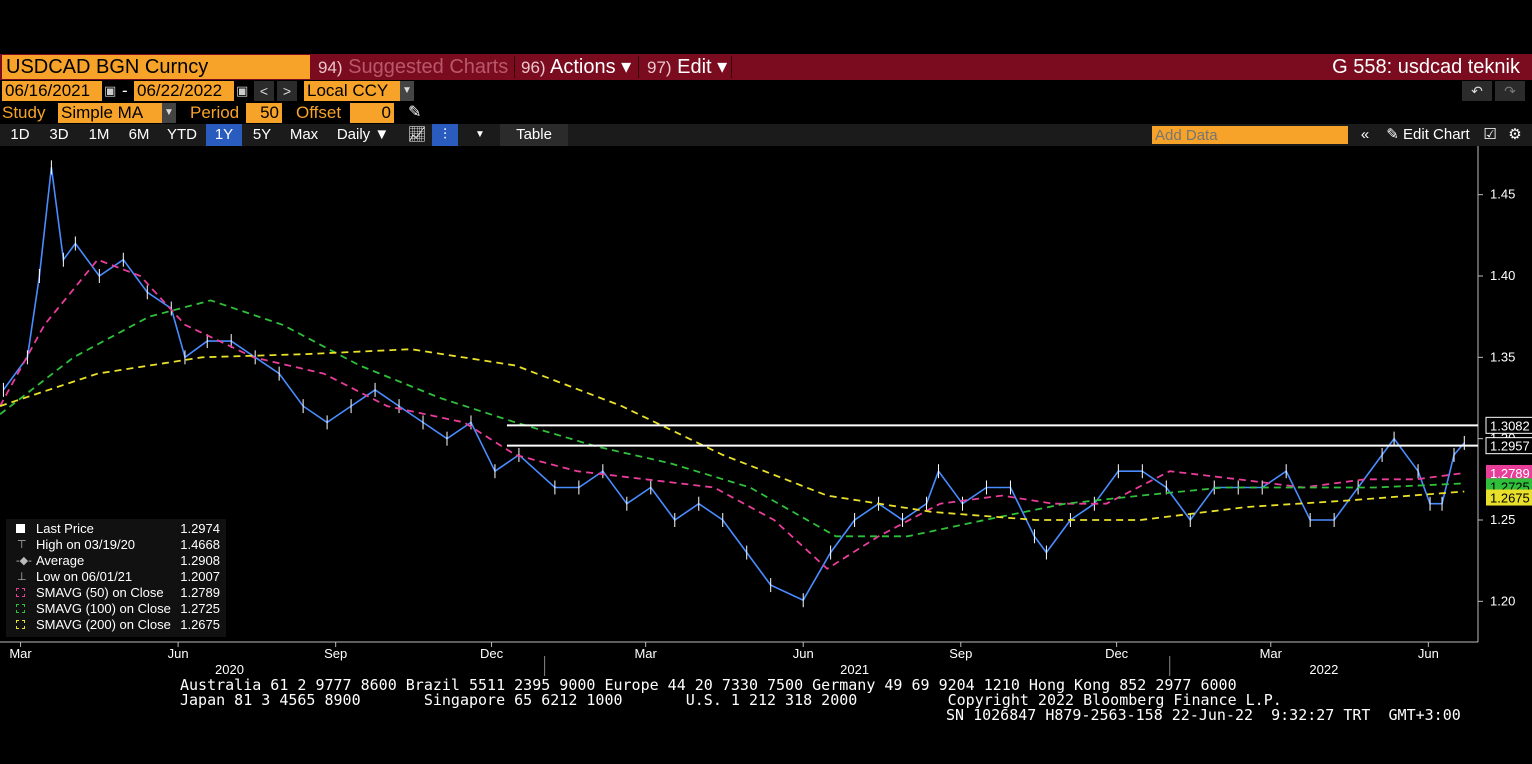 Image resolution: width=1532 pixels, height=764 pixels. What do you see at coordinates (854, 669) in the screenshot?
I see `year-label: 2021` at bounding box center [854, 669].